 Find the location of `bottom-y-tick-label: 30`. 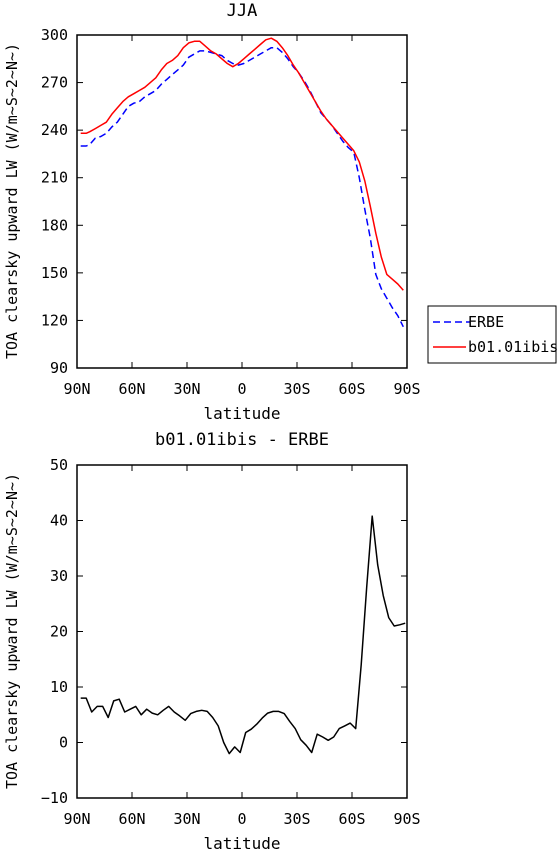

bottom-y-tick-label: 30 is located at coordinates (59, 576).